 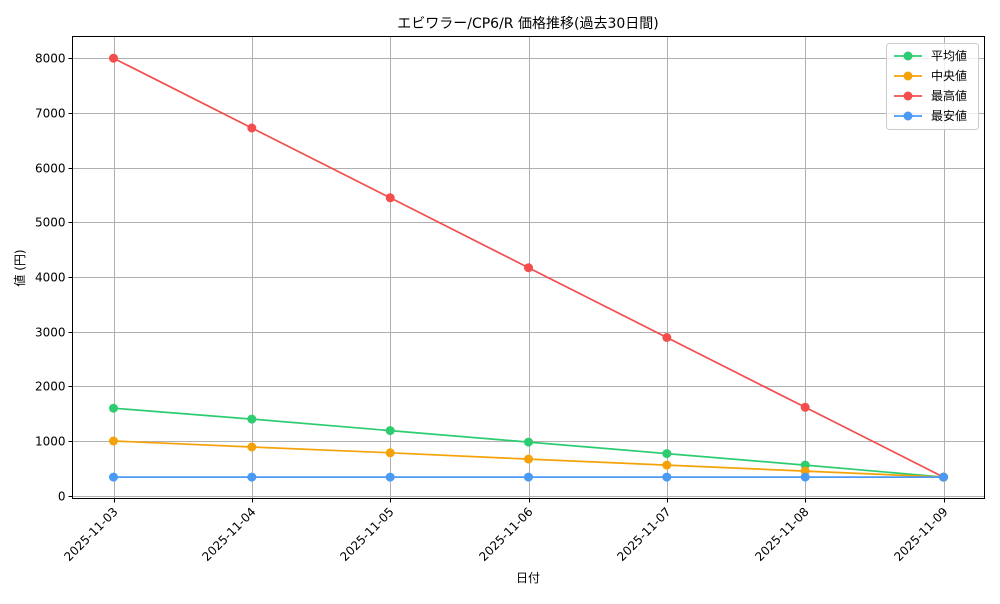 I want to click on x-tick-label: 2025-11-05, so click(x=366, y=534).